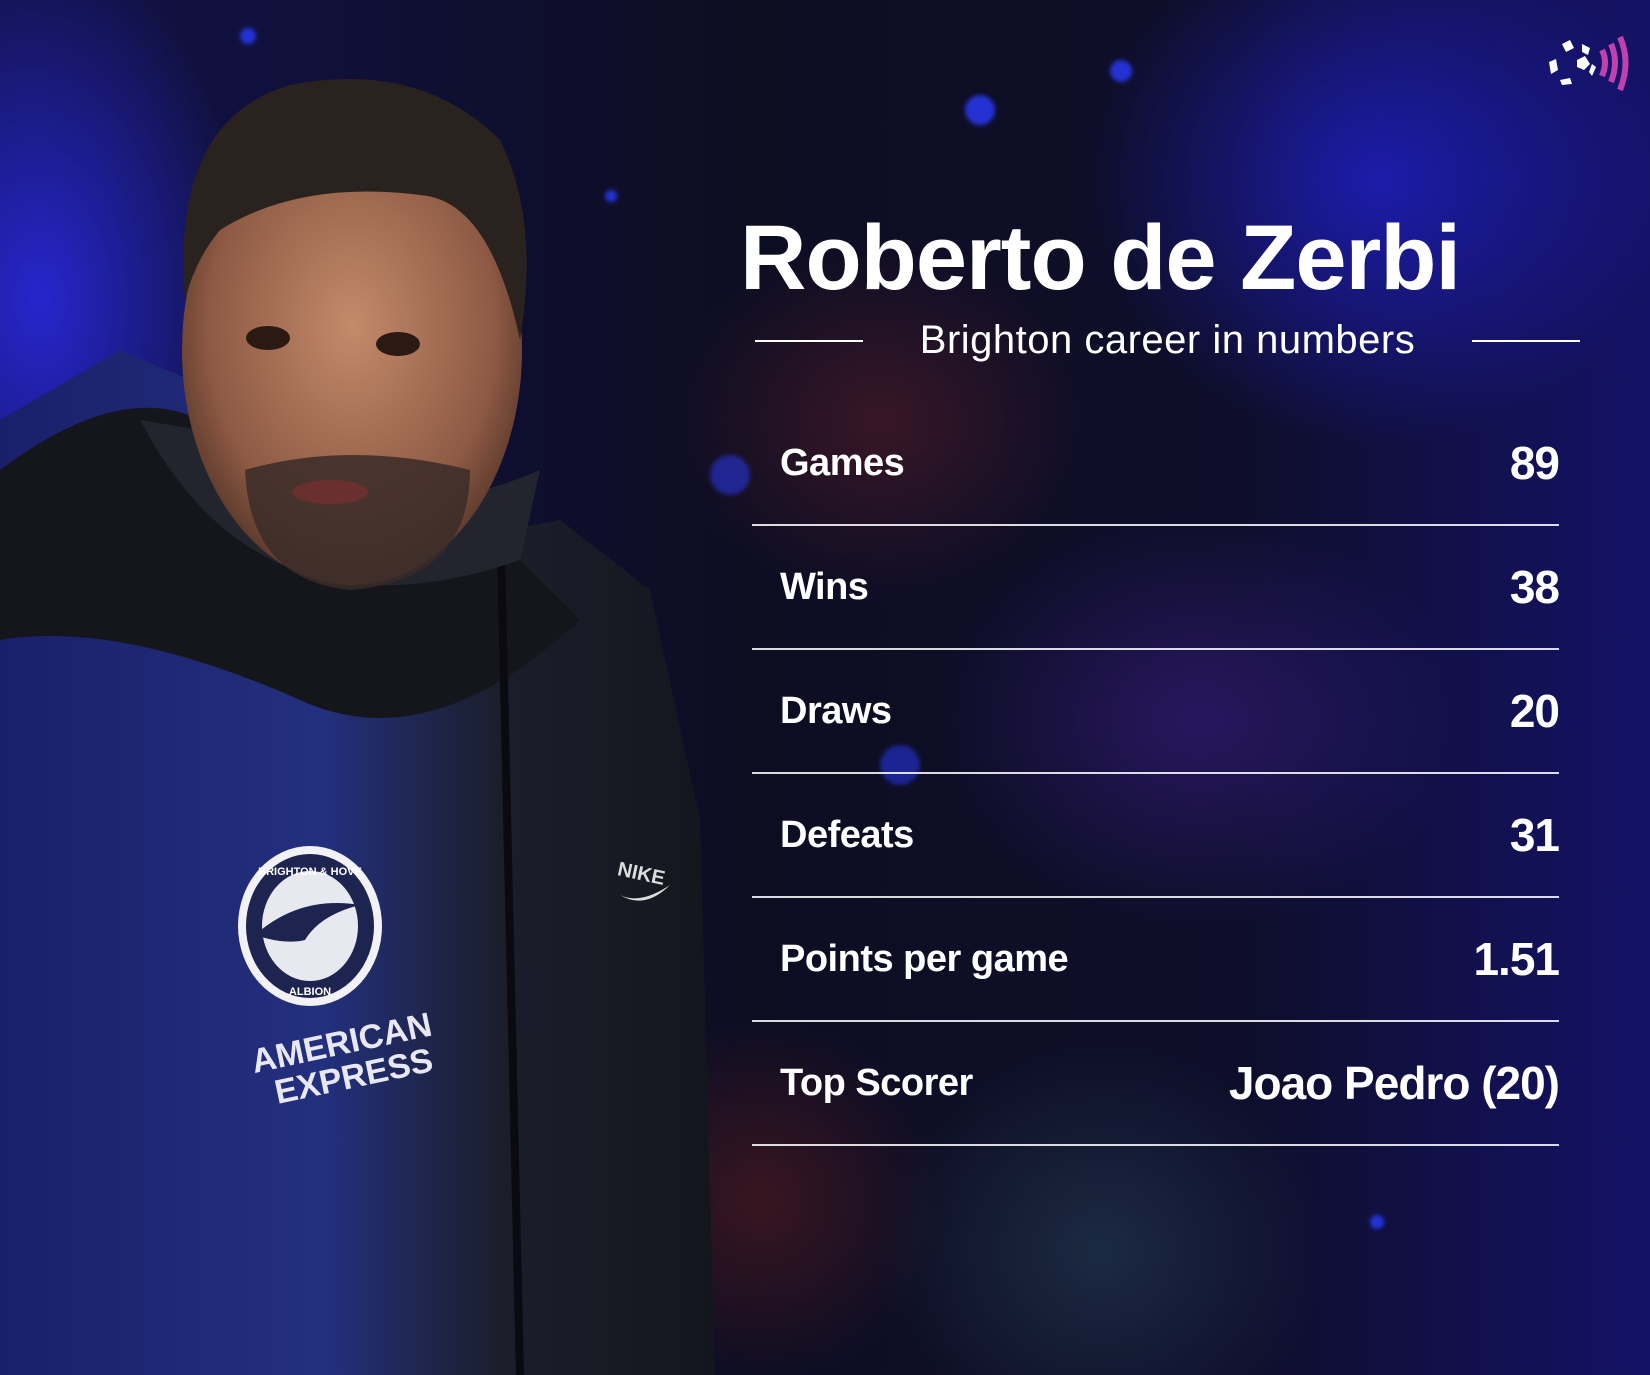 The width and height of the screenshot is (1650, 1375). What do you see at coordinates (876, 1082) in the screenshot?
I see `stat-label: Top Scorer` at bounding box center [876, 1082].